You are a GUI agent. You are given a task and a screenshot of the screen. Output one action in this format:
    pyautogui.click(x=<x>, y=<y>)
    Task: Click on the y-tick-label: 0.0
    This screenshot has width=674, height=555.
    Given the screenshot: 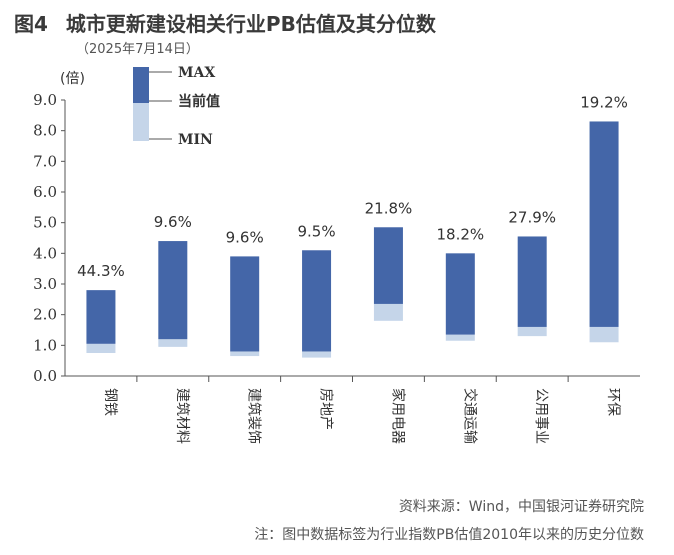 What is the action you would take?
    pyautogui.click(x=45, y=376)
    